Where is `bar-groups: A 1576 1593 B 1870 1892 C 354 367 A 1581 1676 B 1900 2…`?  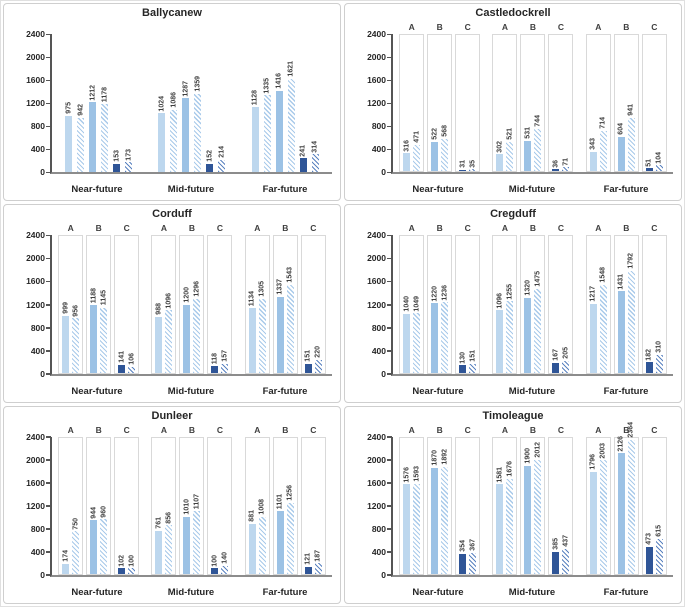
bar-groups: A 1576 1593 B 1870 1892 C 354 367 A 1581 1676 B 1900 2… is located at coordinates (533, 498).